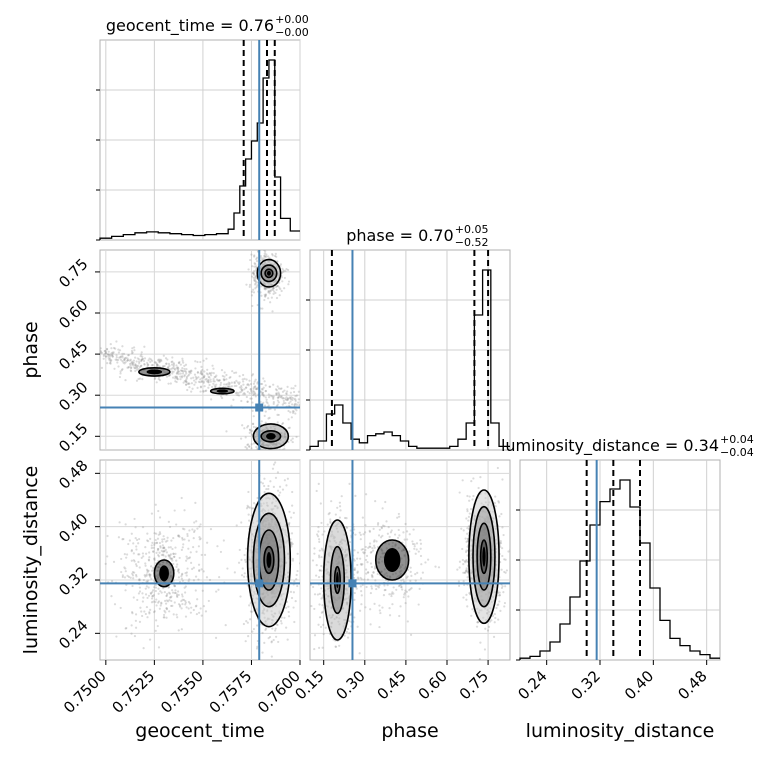 The height and width of the screenshot is (760, 760). I want to click on y-tick-label: 0.30, so click(73, 396).